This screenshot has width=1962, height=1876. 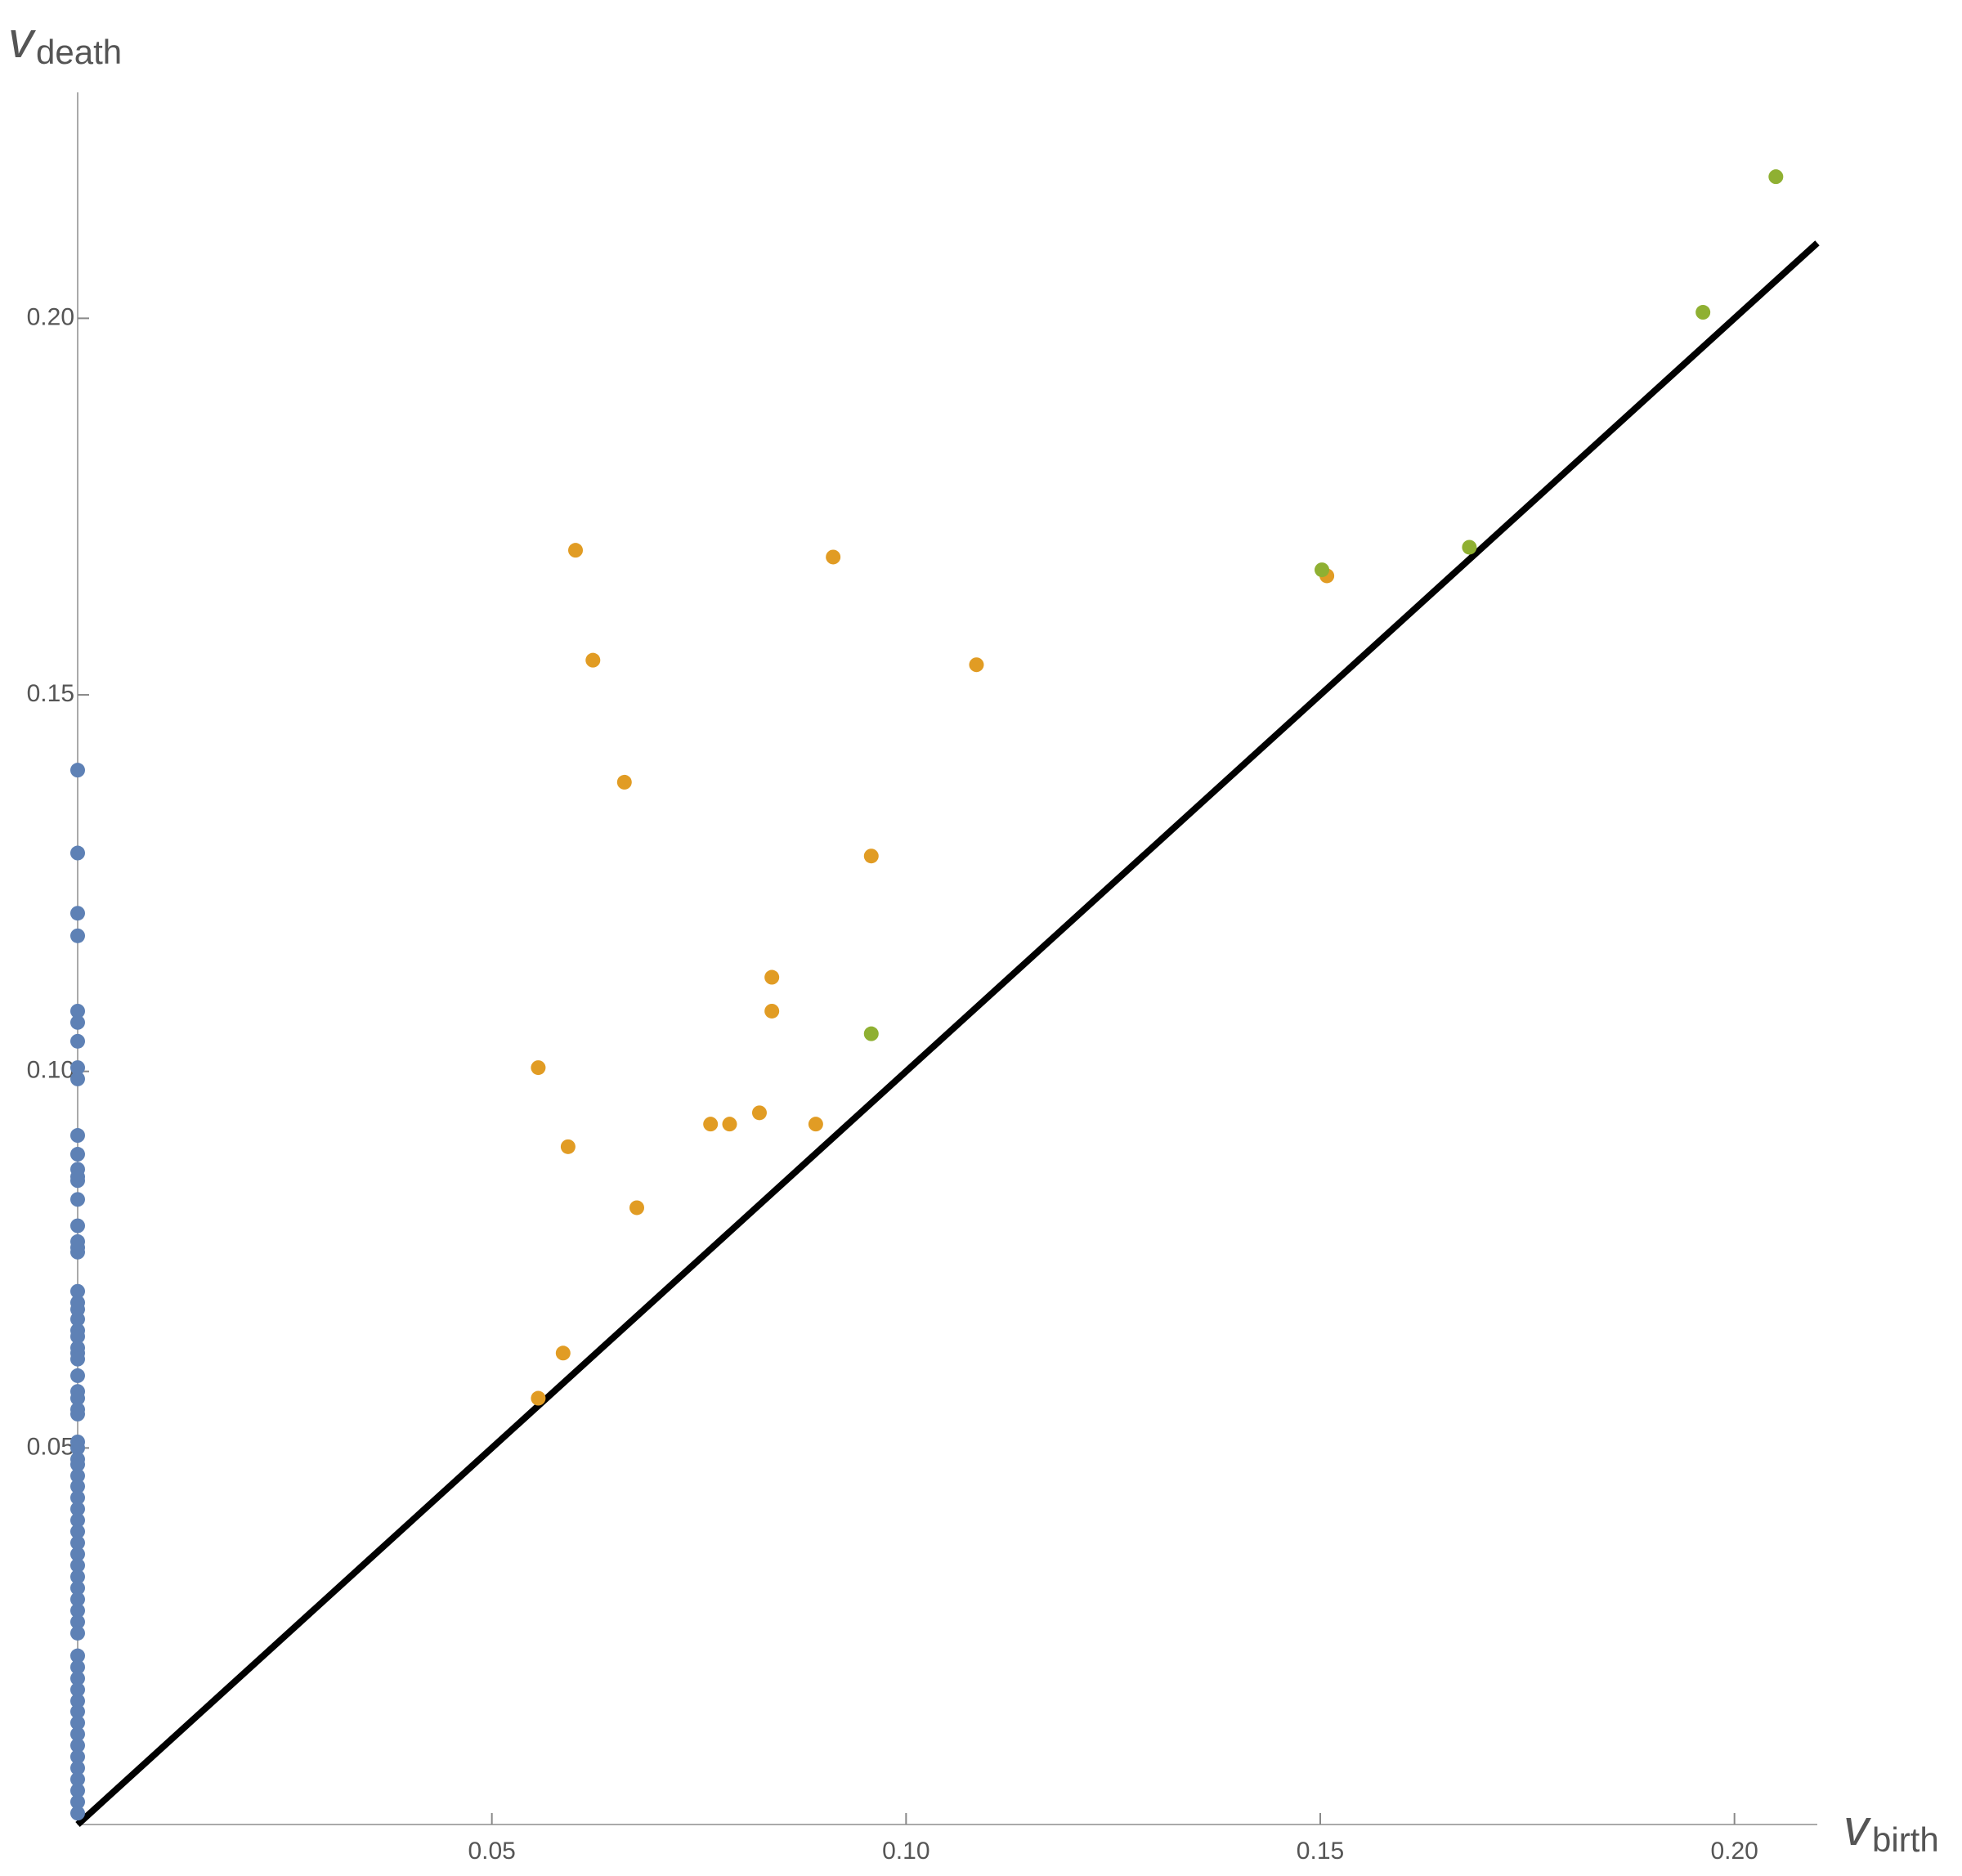 I want to click on x-tick-label: 0.10, so click(x=905, y=1851).